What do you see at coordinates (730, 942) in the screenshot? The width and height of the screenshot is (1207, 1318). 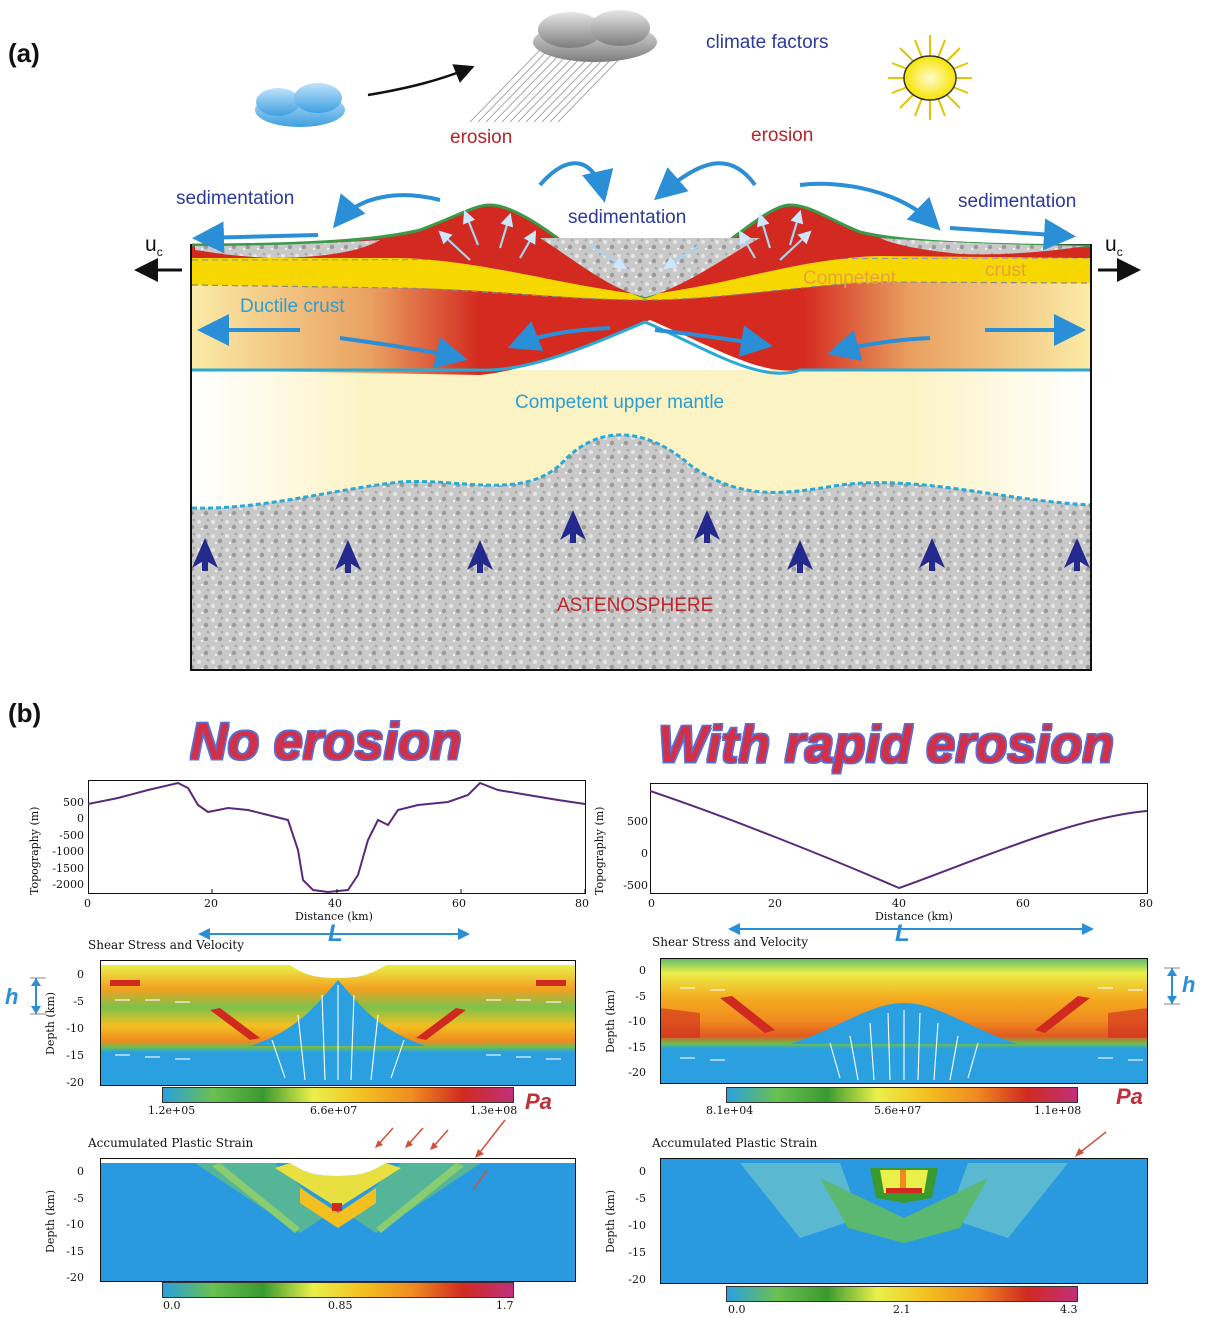 I see `right-stress-title: Shear Stress and Velocity` at bounding box center [730, 942].